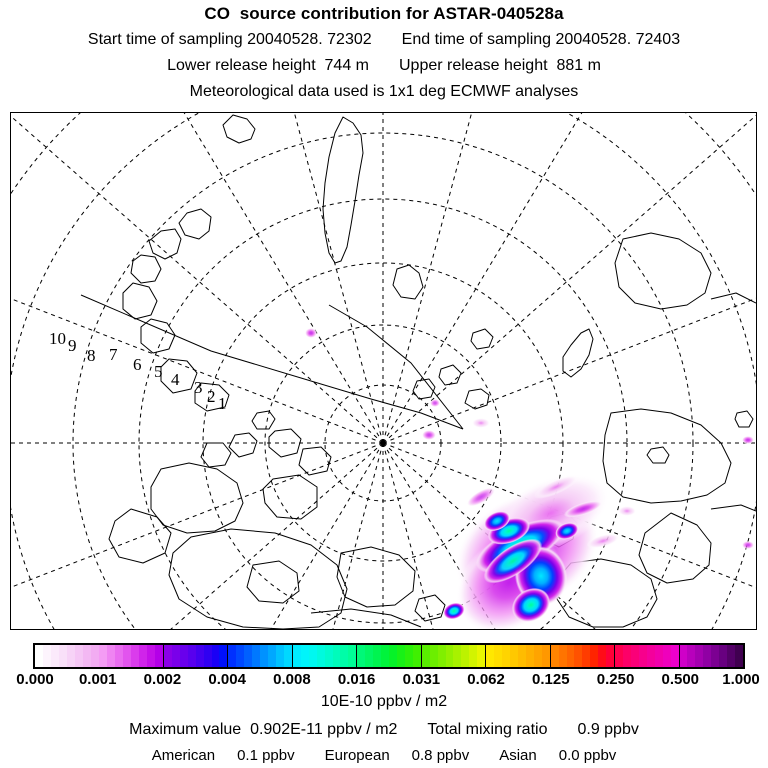 The width and height of the screenshot is (768, 768). Describe the element at coordinates (309, 39) in the screenshot. I see `start-time-value: 20040528. 72302` at that location.